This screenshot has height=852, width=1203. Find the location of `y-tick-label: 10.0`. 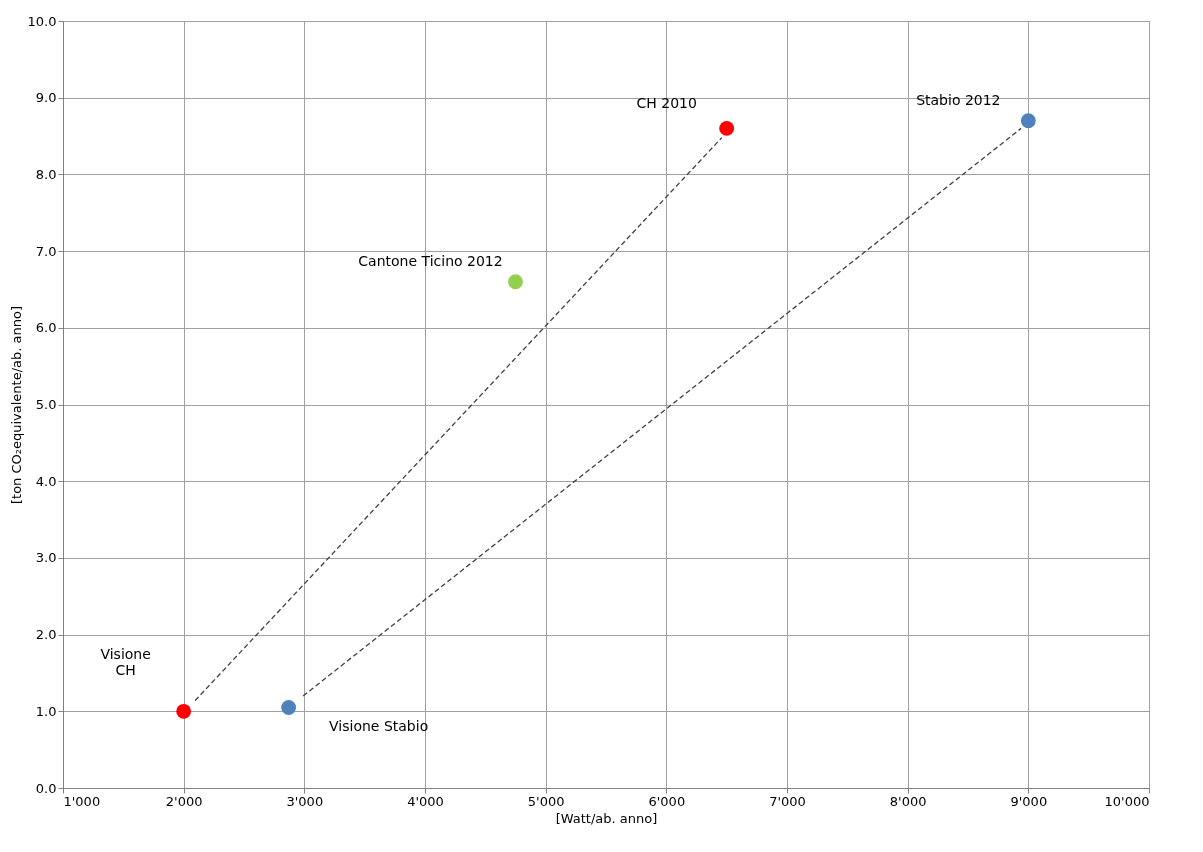

y-tick-label: 10.0 is located at coordinates (42, 21).